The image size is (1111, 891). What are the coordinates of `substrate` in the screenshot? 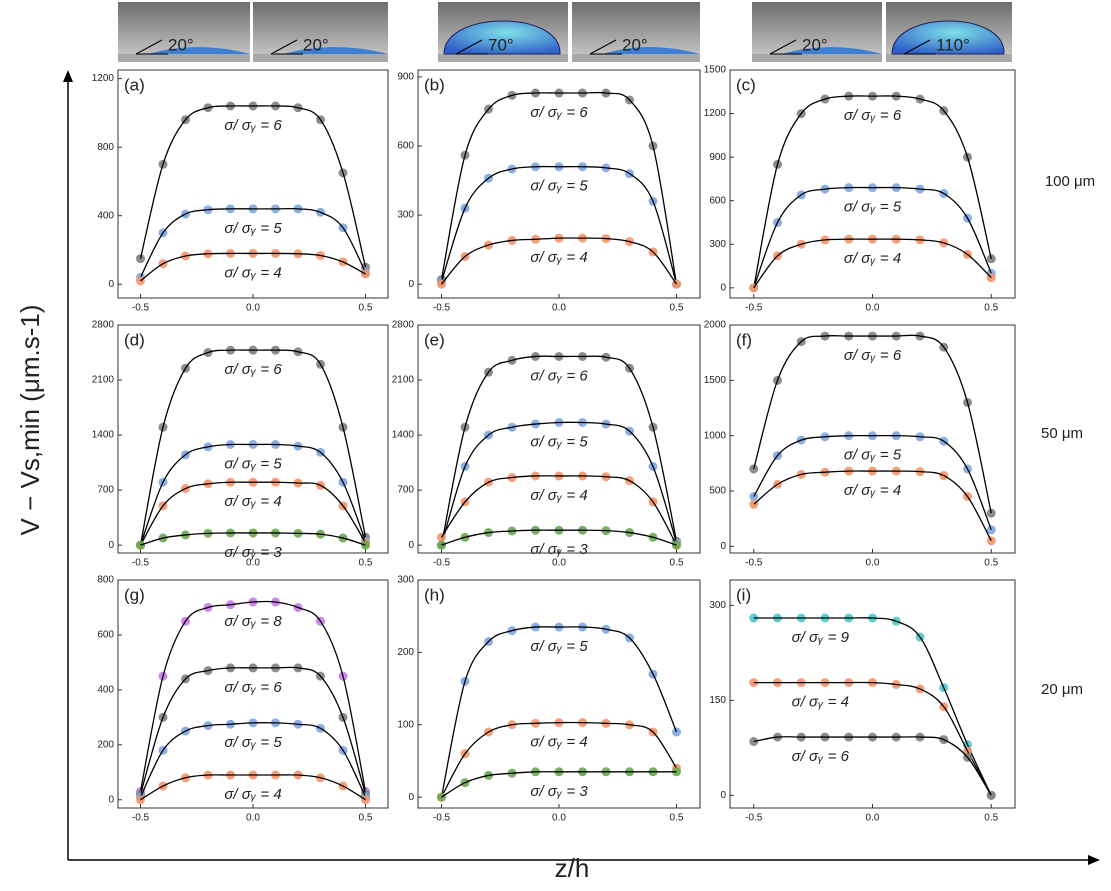 It's located at (636, 58).